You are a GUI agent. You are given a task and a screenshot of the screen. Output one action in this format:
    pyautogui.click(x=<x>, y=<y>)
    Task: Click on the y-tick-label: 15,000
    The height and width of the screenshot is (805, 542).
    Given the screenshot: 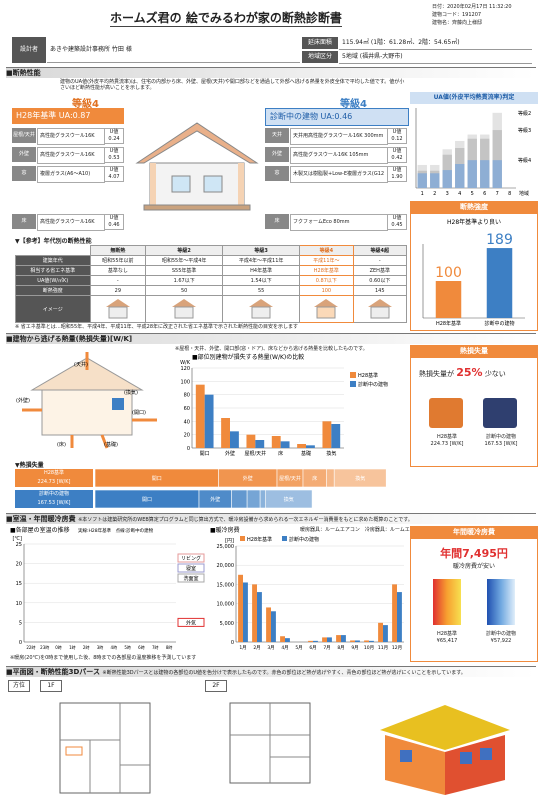 What is the action you would take?
    pyautogui.click(x=226, y=585)
    